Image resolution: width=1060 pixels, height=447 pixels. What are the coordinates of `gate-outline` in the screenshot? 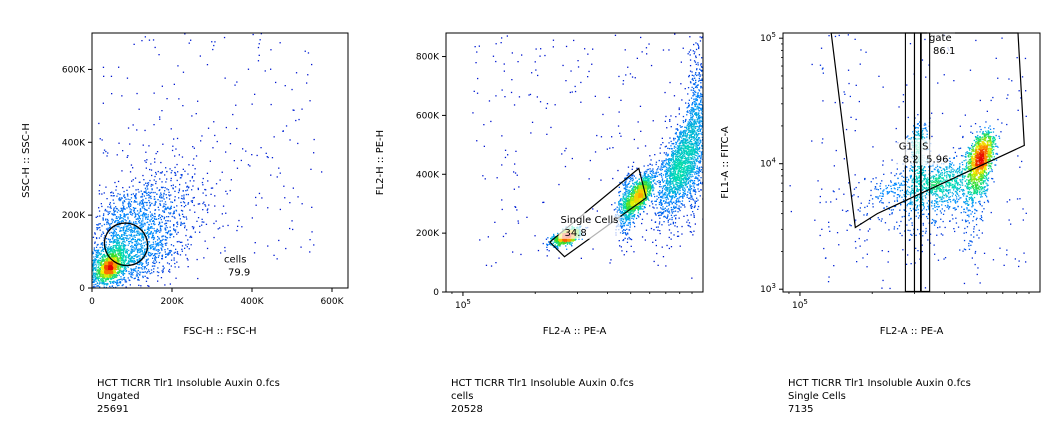 It's located at (126, 244).